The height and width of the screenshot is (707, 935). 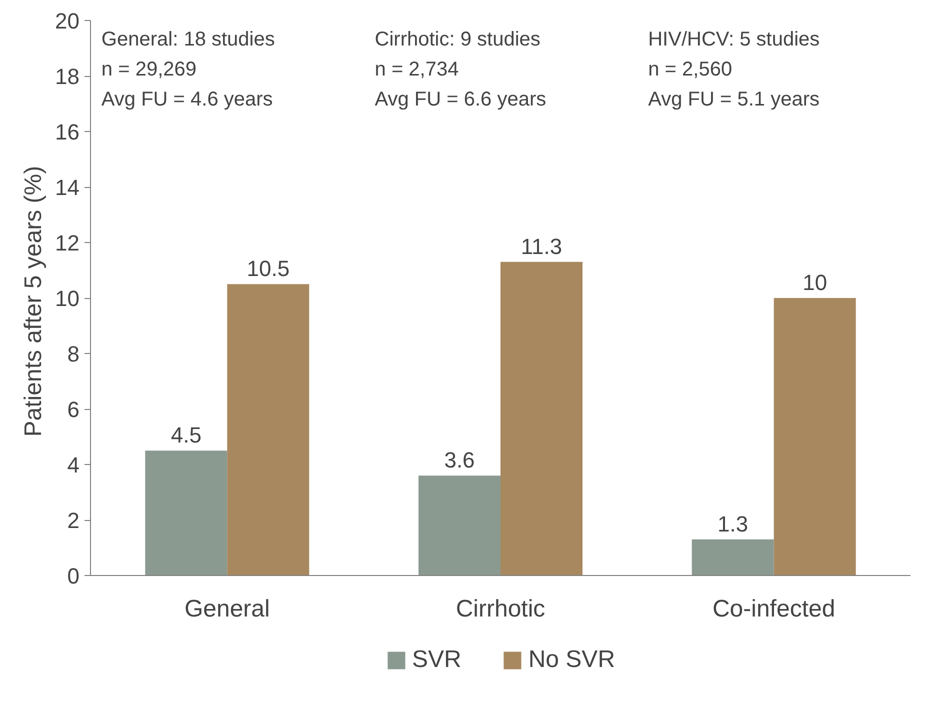 What do you see at coordinates (572, 660) in the screenshot?
I see `legend-label: No SVR` at bounding box center [572, 660].